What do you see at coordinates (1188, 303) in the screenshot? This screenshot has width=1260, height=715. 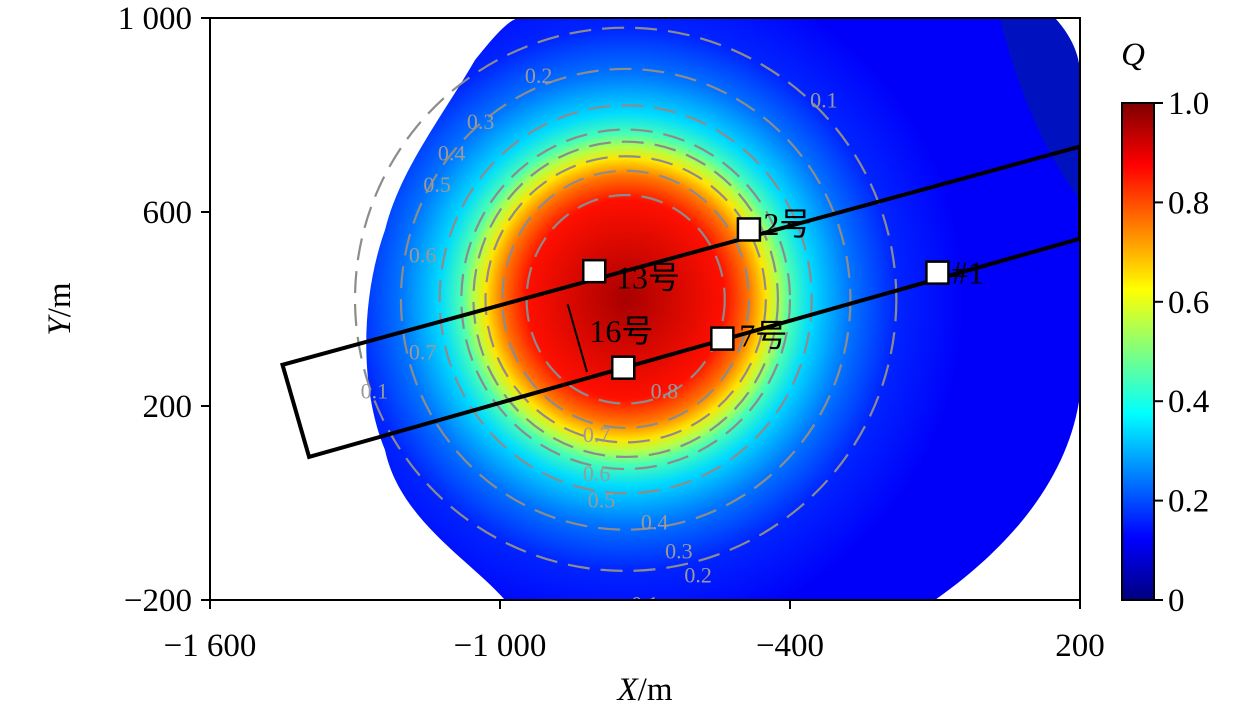 I see `colorbar-tick-label: 0.6` at bounding box center [1188, 303].